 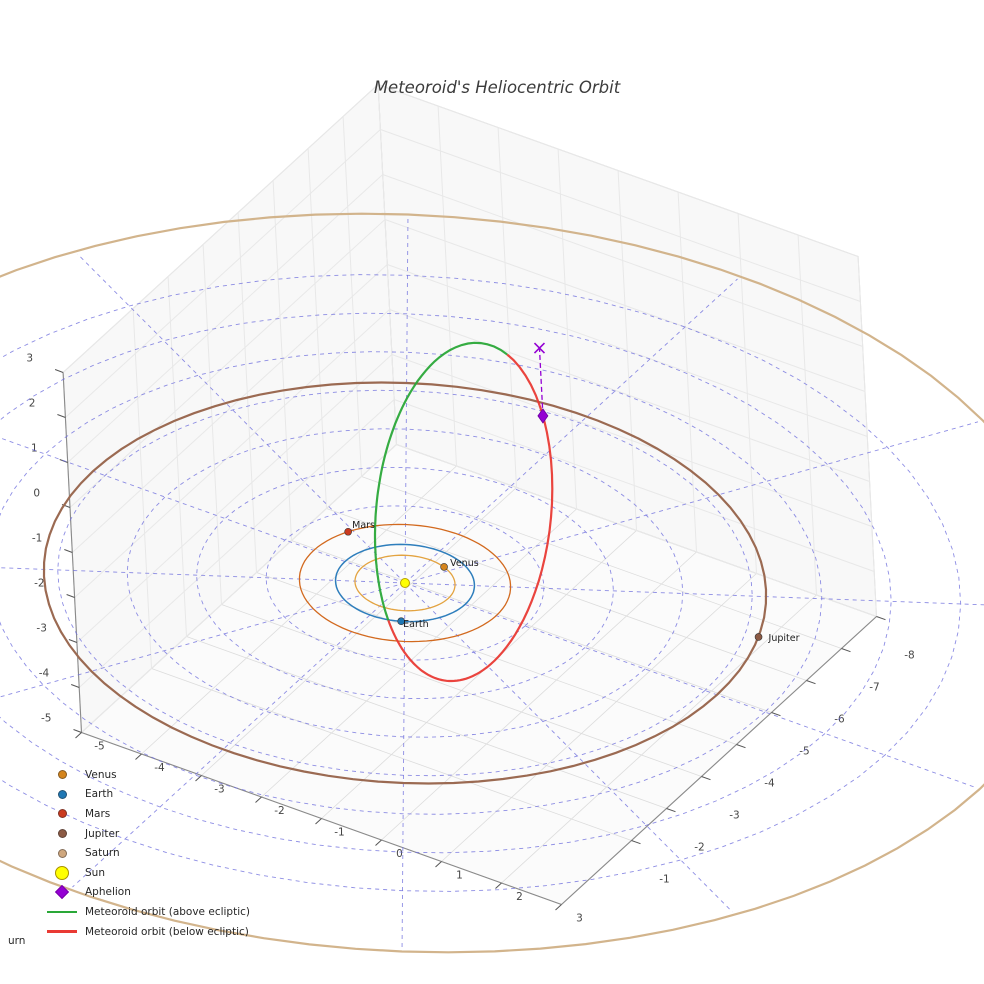 What do you see at coordinates (167, 931) in the screenshot?
I see `legend-label: Meteoroid orbit (below ecliptic)` at bounding box center [167, 931].